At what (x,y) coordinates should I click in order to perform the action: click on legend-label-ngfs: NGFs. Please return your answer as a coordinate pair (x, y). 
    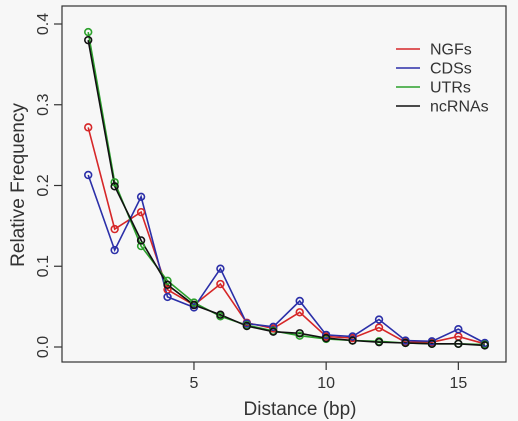
    Looking at the image, I should click on (451, 50).